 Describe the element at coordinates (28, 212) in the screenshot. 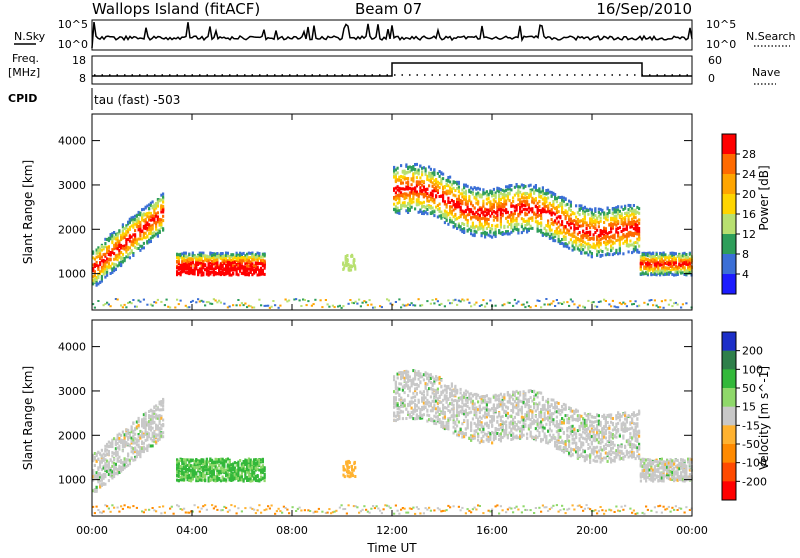

I see `power-ylabel: Slant Range [km]` at that location.